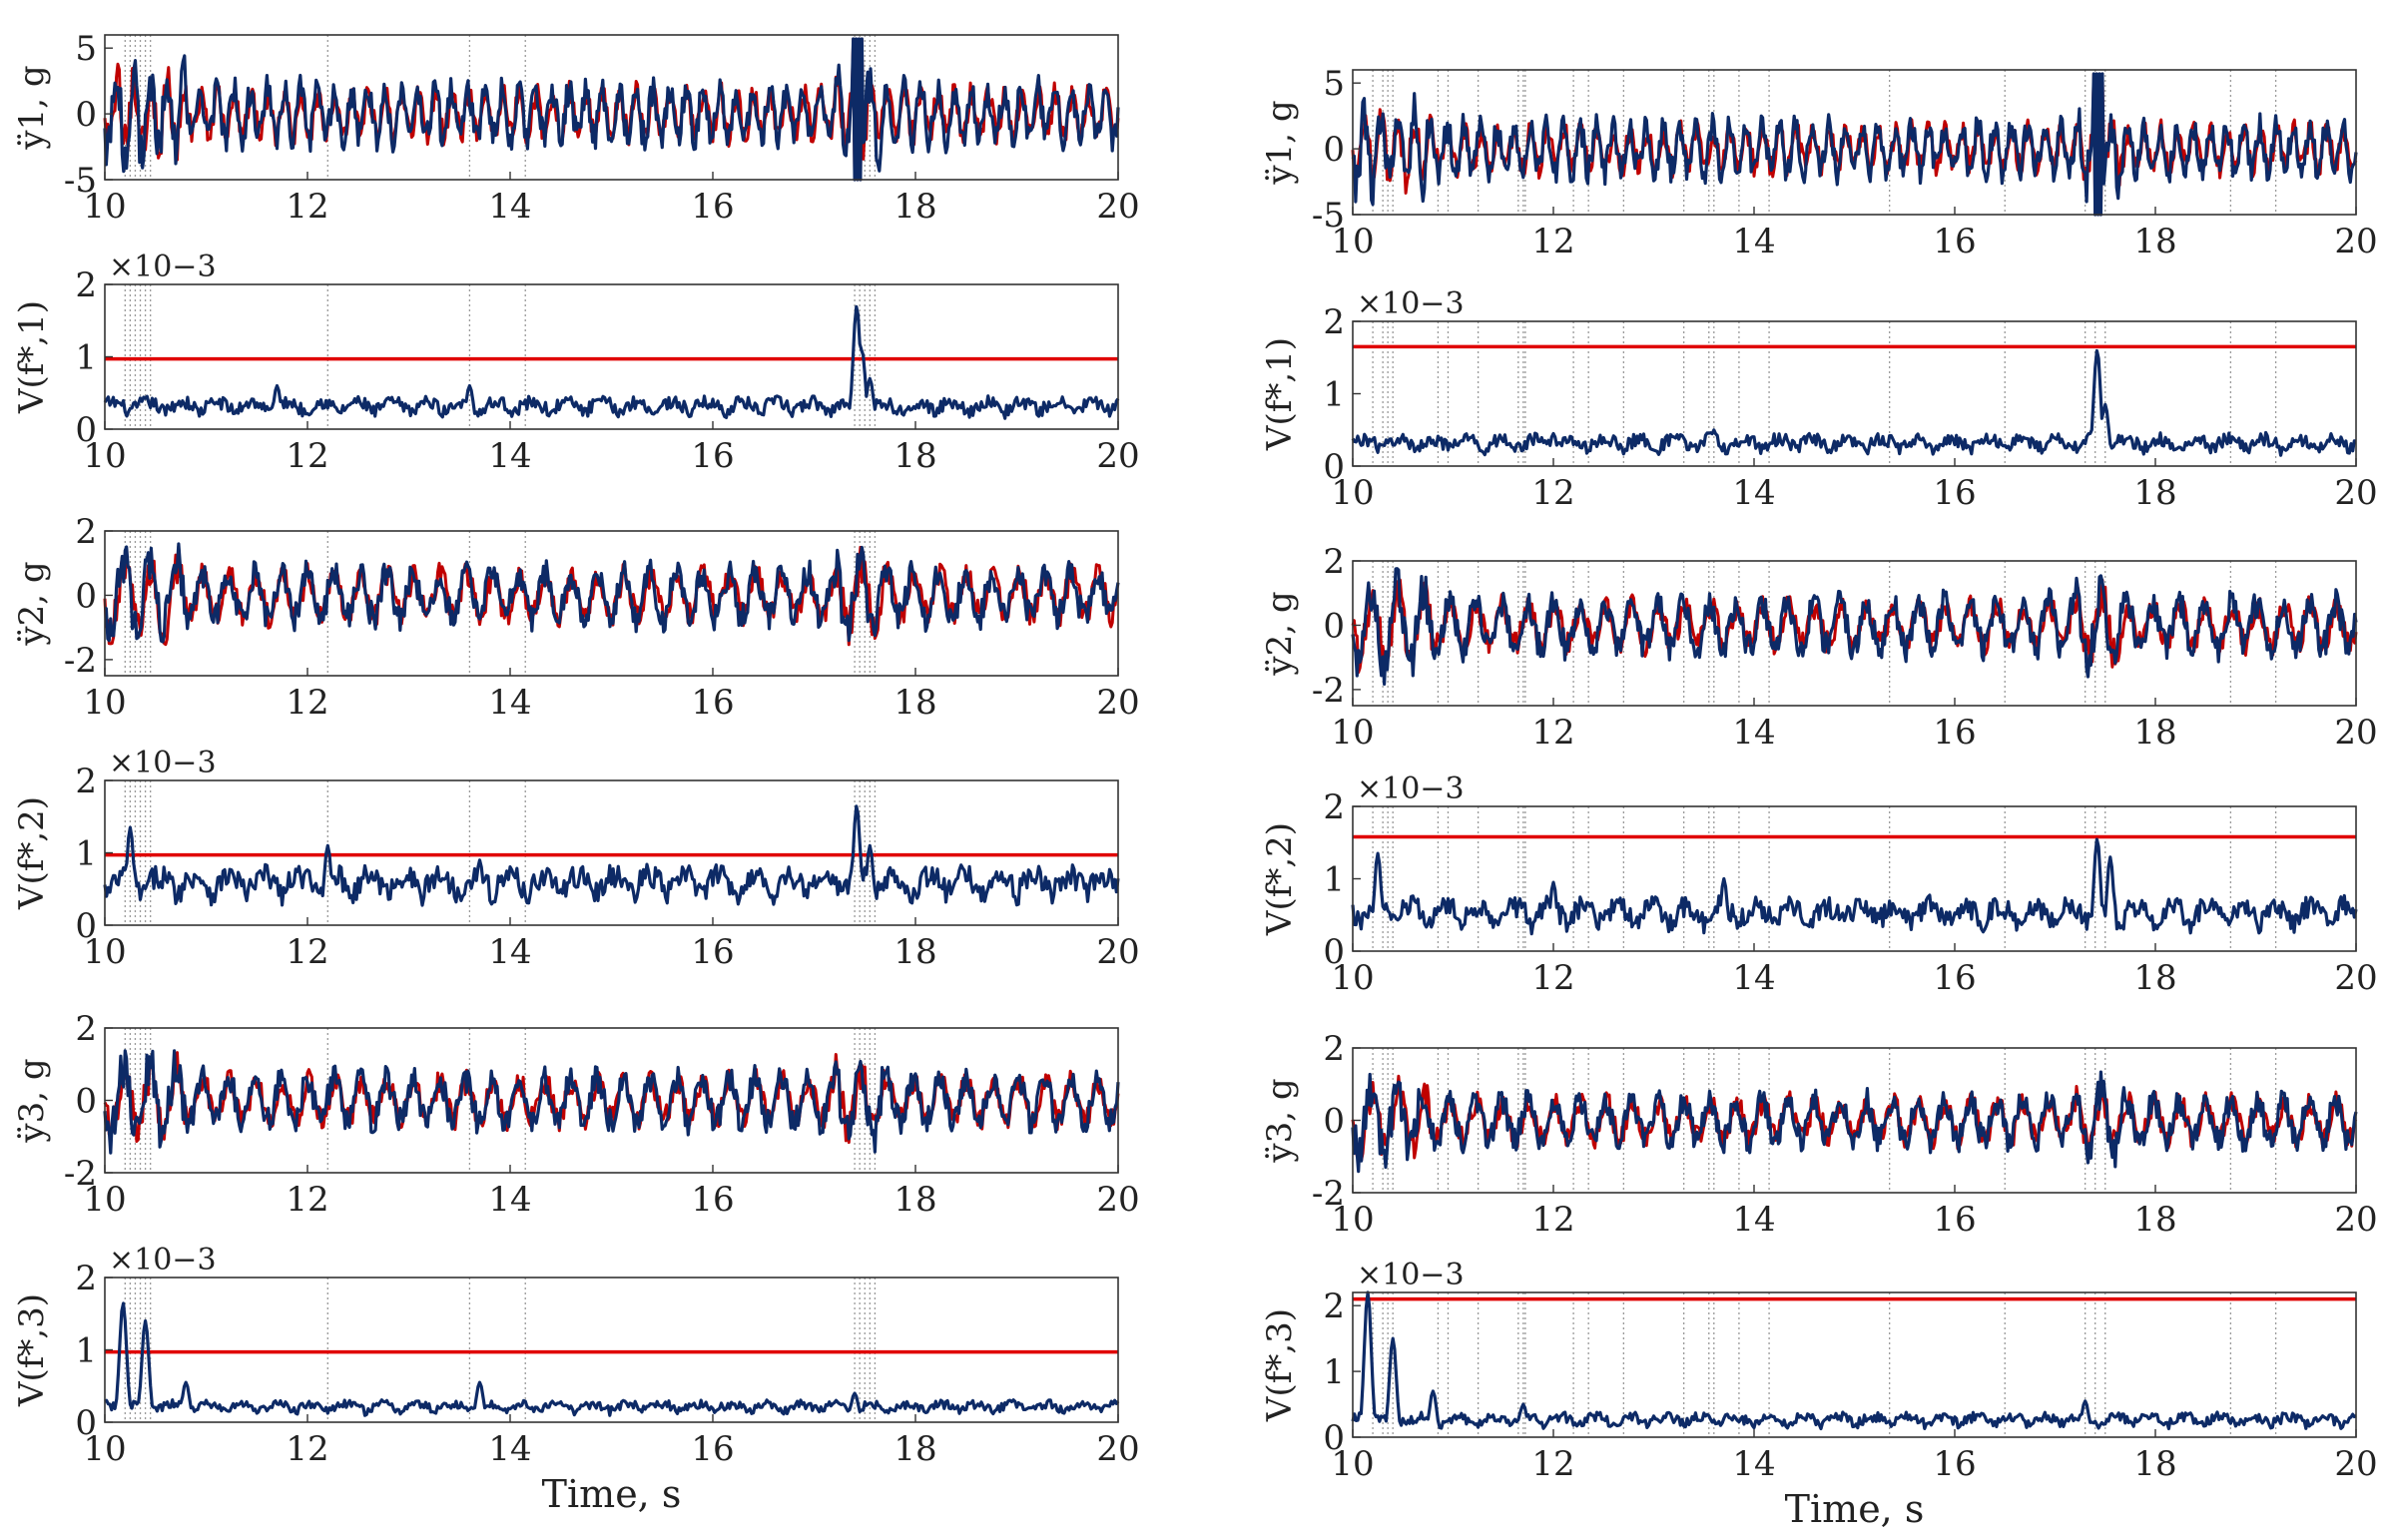  What do you see at coordinates (1280, 879) in the screenshot?
I see `y-axis-label: V(f*,2)` at bounding box center [1280, 879].